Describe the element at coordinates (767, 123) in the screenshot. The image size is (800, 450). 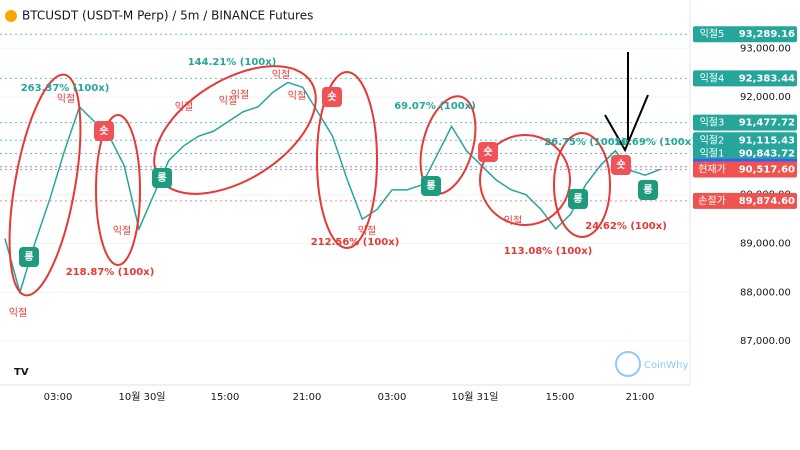
I see `level-value: 91,477.72` at that location.